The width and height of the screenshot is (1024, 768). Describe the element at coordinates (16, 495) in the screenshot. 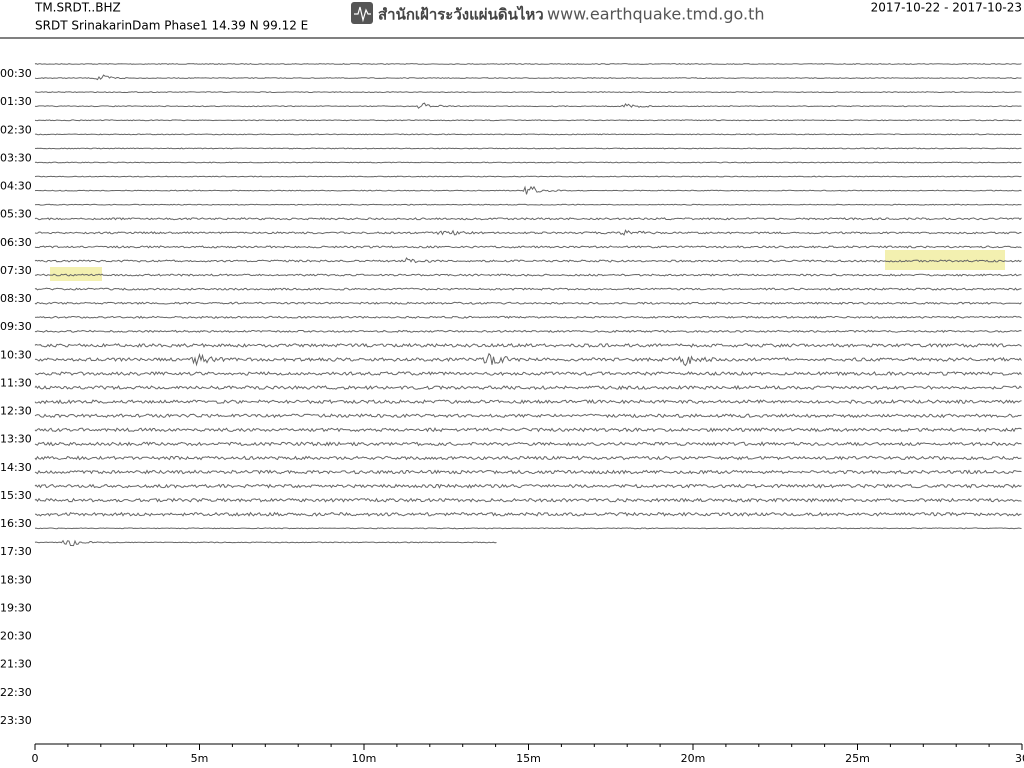

I see `row-label: 15:30` at that location.